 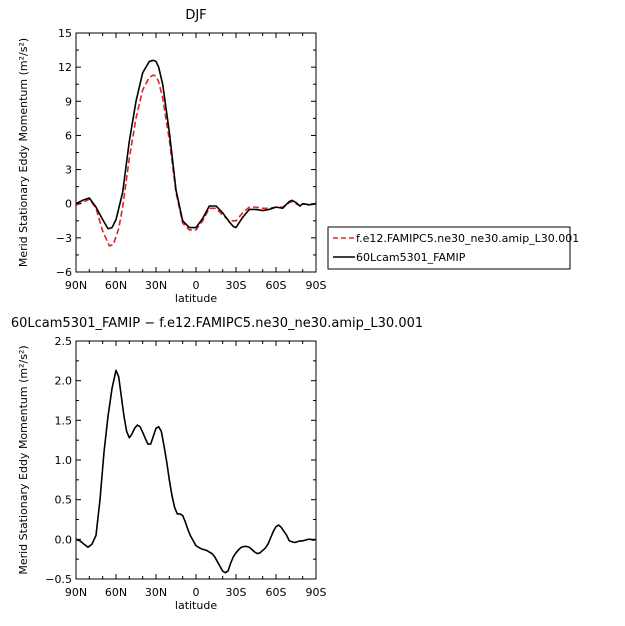 What do you see at coordinates (64, 420) in the screenshot?
I see `y-tick-label: 1.5` at bounding box center [64, 420].